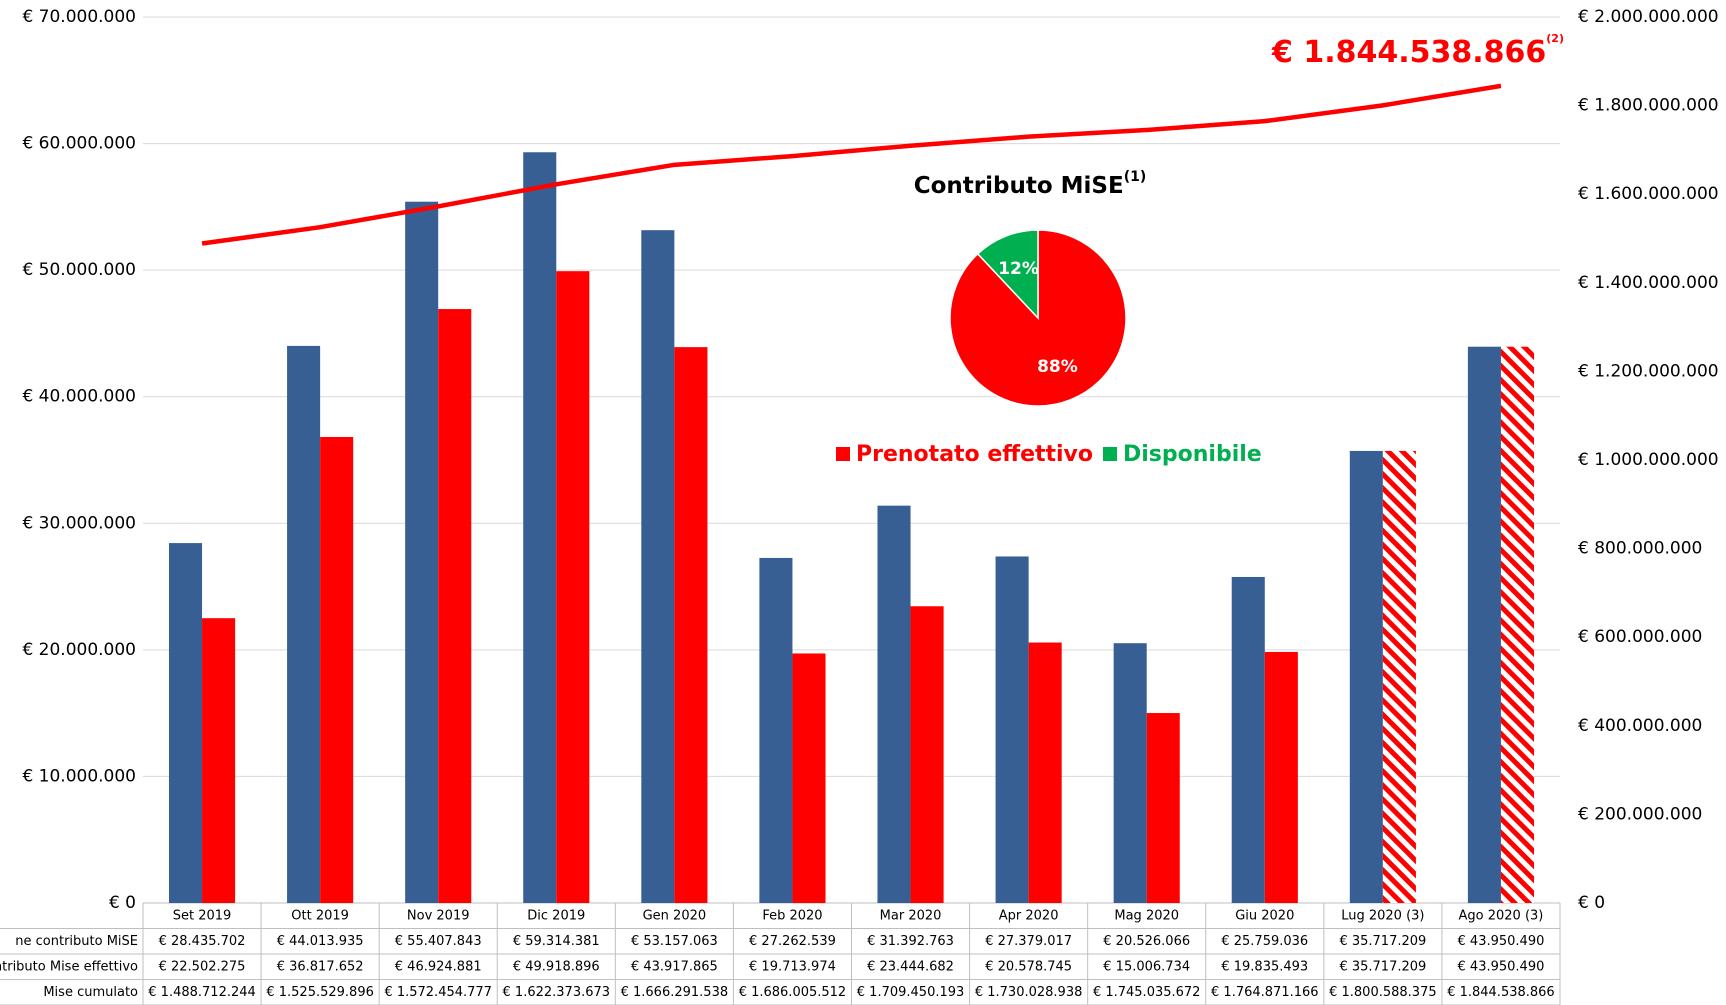  I want to click on y2-tick-label: € 2.000.000.000, so click(1648, 17).